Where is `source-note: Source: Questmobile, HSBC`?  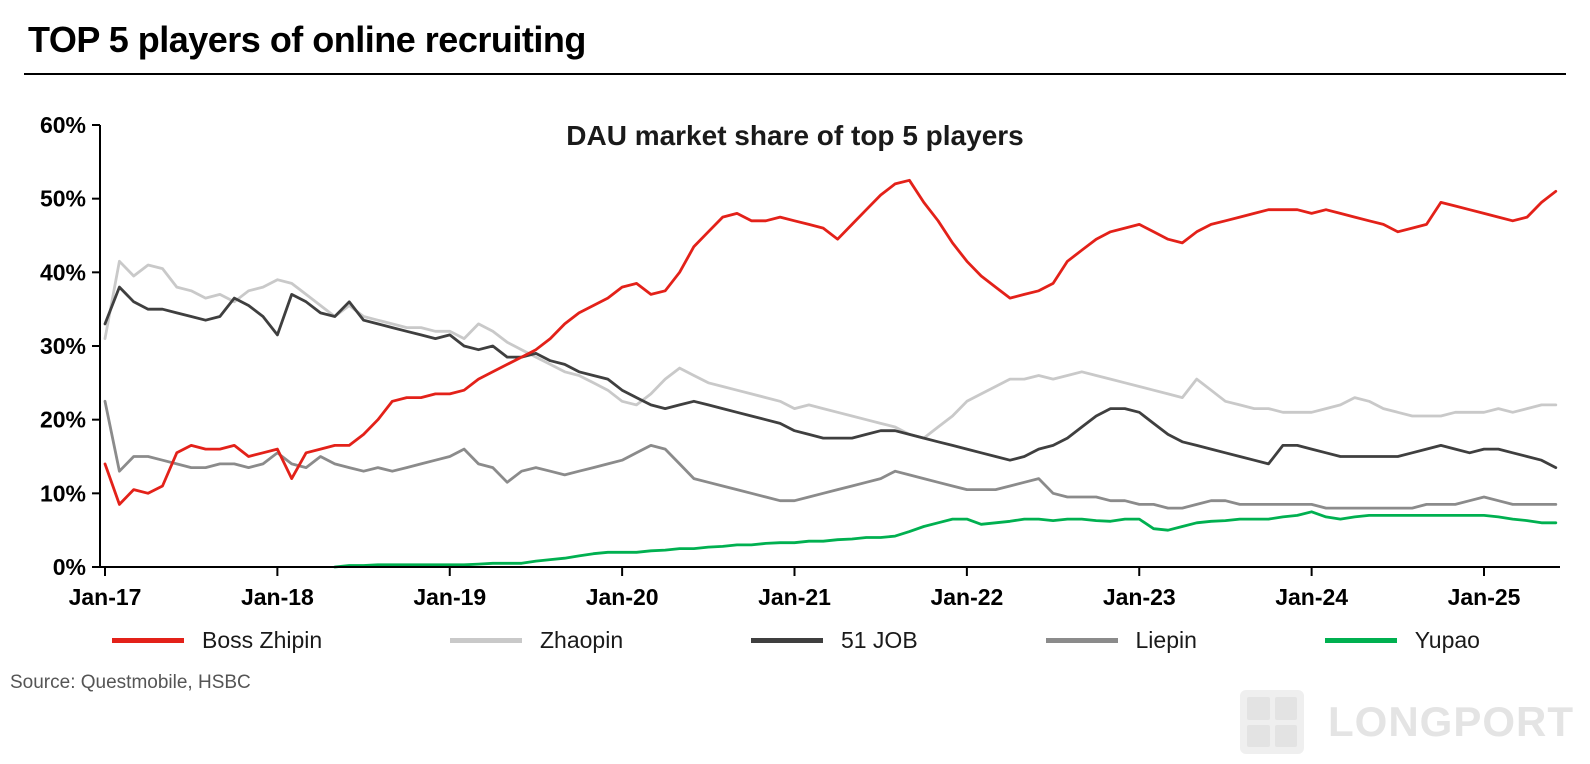 source-note: Source: Questmobile, HSBC is located at coordinates (130, 683).